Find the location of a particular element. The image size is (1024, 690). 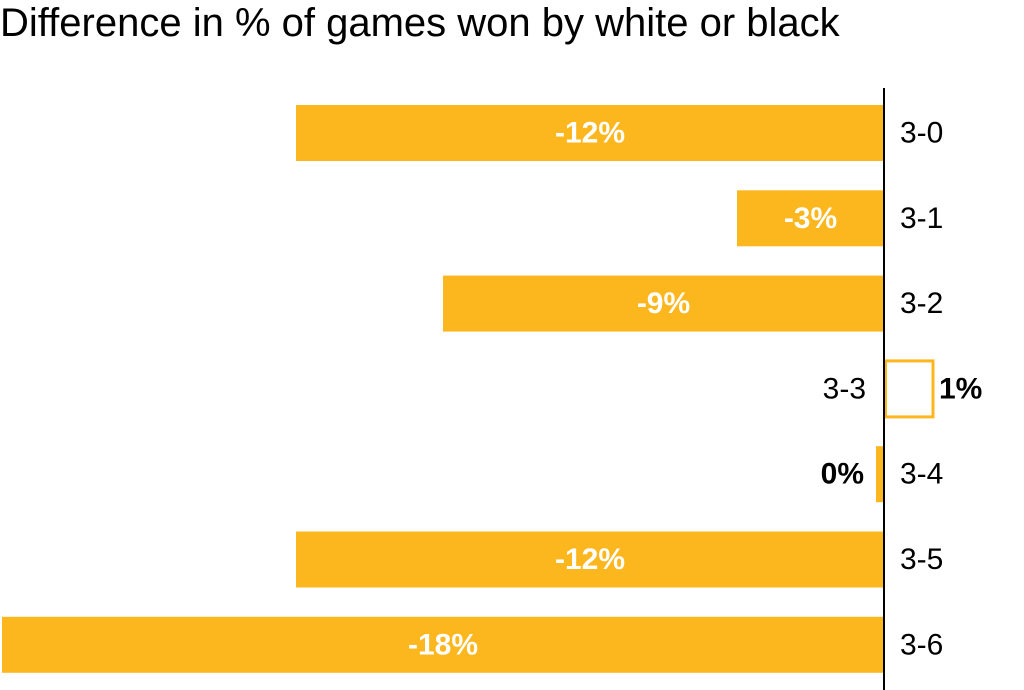

value-label-3-1: -3% is located at coordinates (810, 218).